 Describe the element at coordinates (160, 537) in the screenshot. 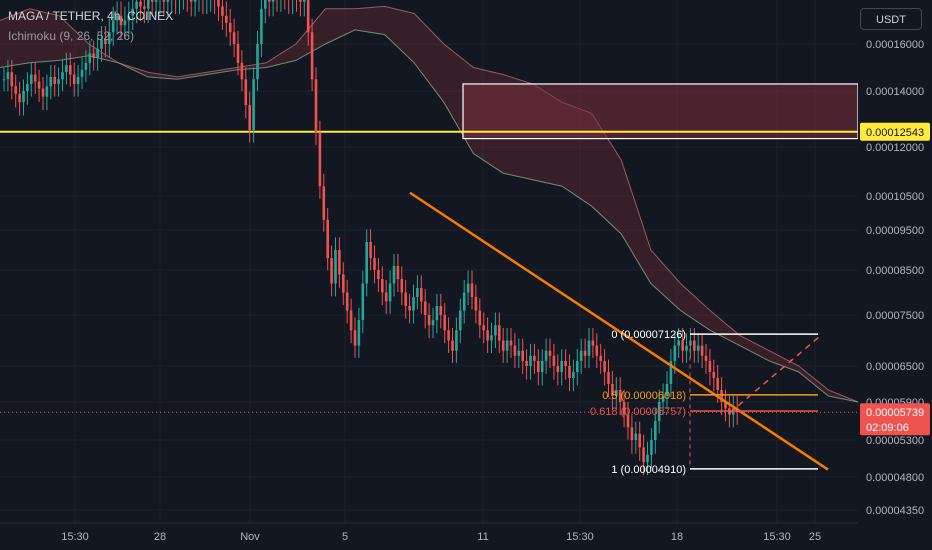

I see `time-tick-label: 28` at that location.